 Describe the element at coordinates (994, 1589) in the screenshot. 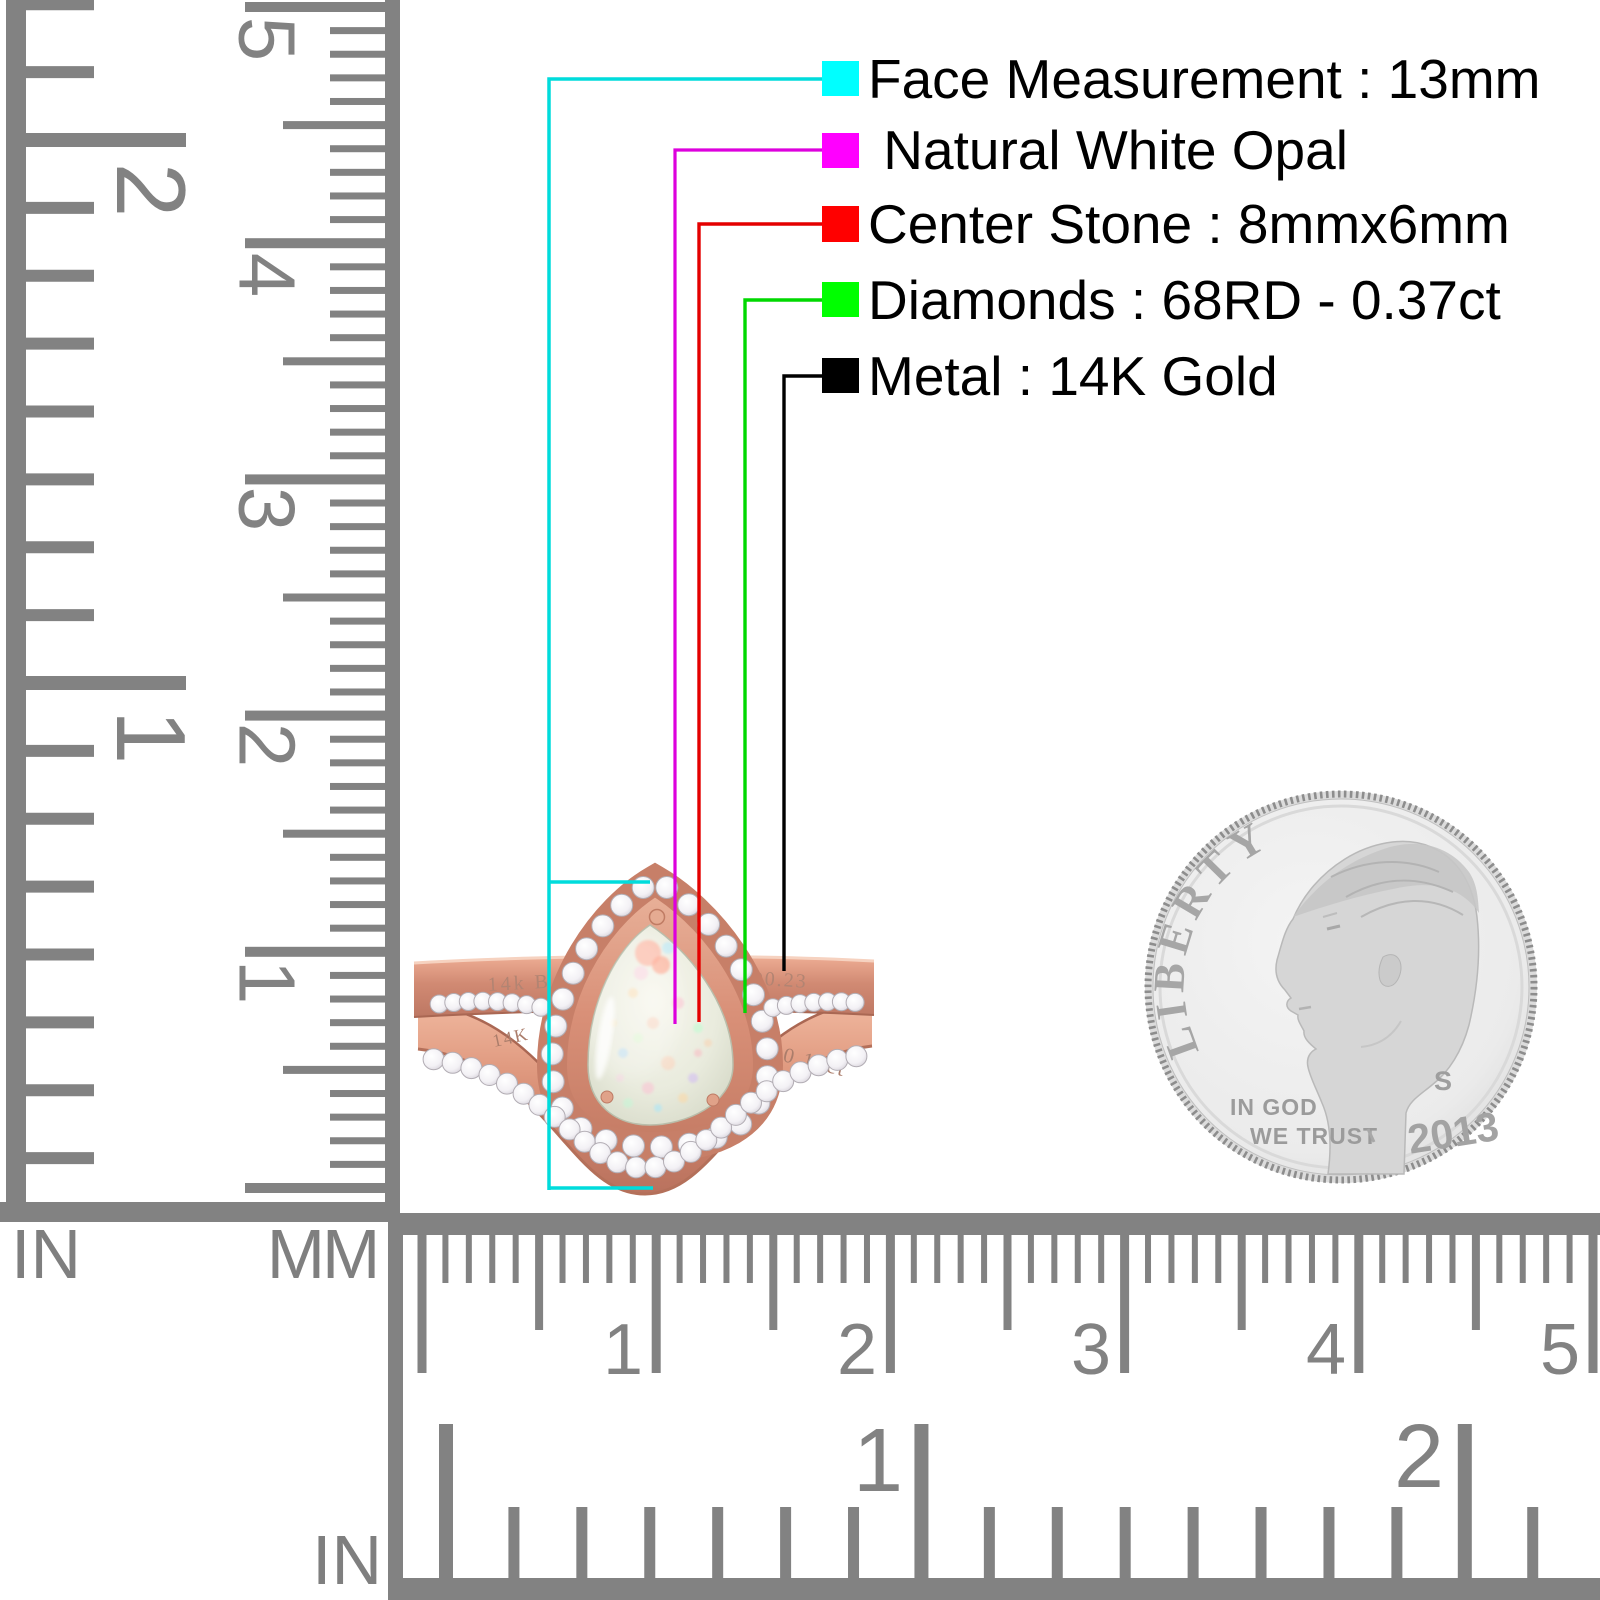

I see `ruler-bottom-bar` at that location.